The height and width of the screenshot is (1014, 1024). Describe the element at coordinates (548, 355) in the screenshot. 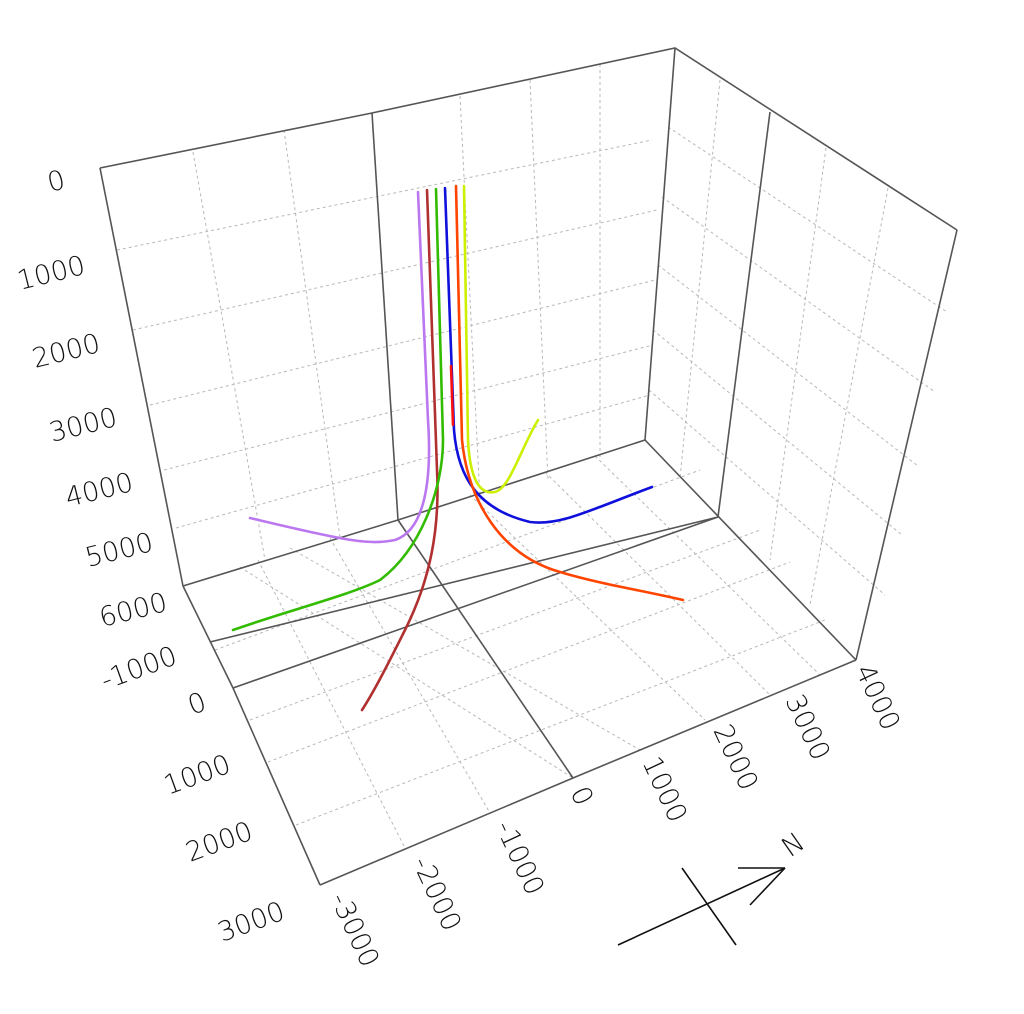

I see `well-blue` at that location.